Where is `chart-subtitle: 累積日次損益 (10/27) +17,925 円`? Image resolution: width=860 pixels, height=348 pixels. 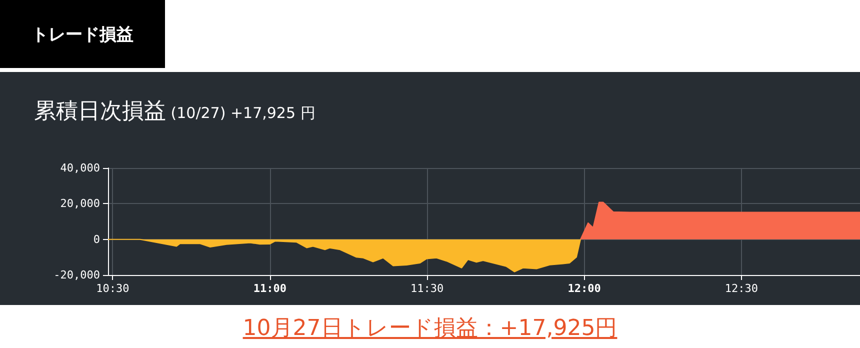
chart-subtitle: 累積日次損益 (10/27) +17,925 円 is located at coordinates (175, 112).